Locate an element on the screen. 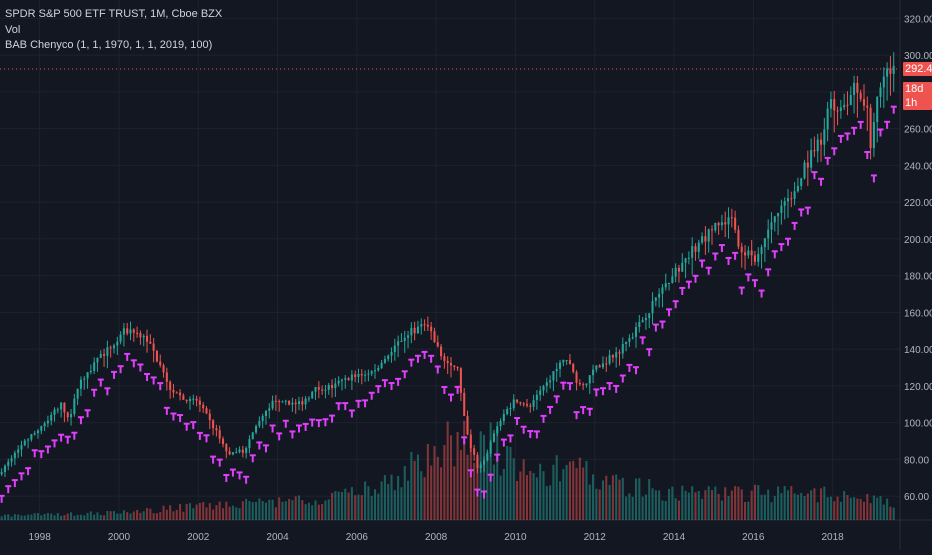 The height and width of the screenshot is (555, 932). legend-symbol: SPDR S&P 500 ETF TRUST, 1M, Cboe BZX is located at coordinates (114, 14).